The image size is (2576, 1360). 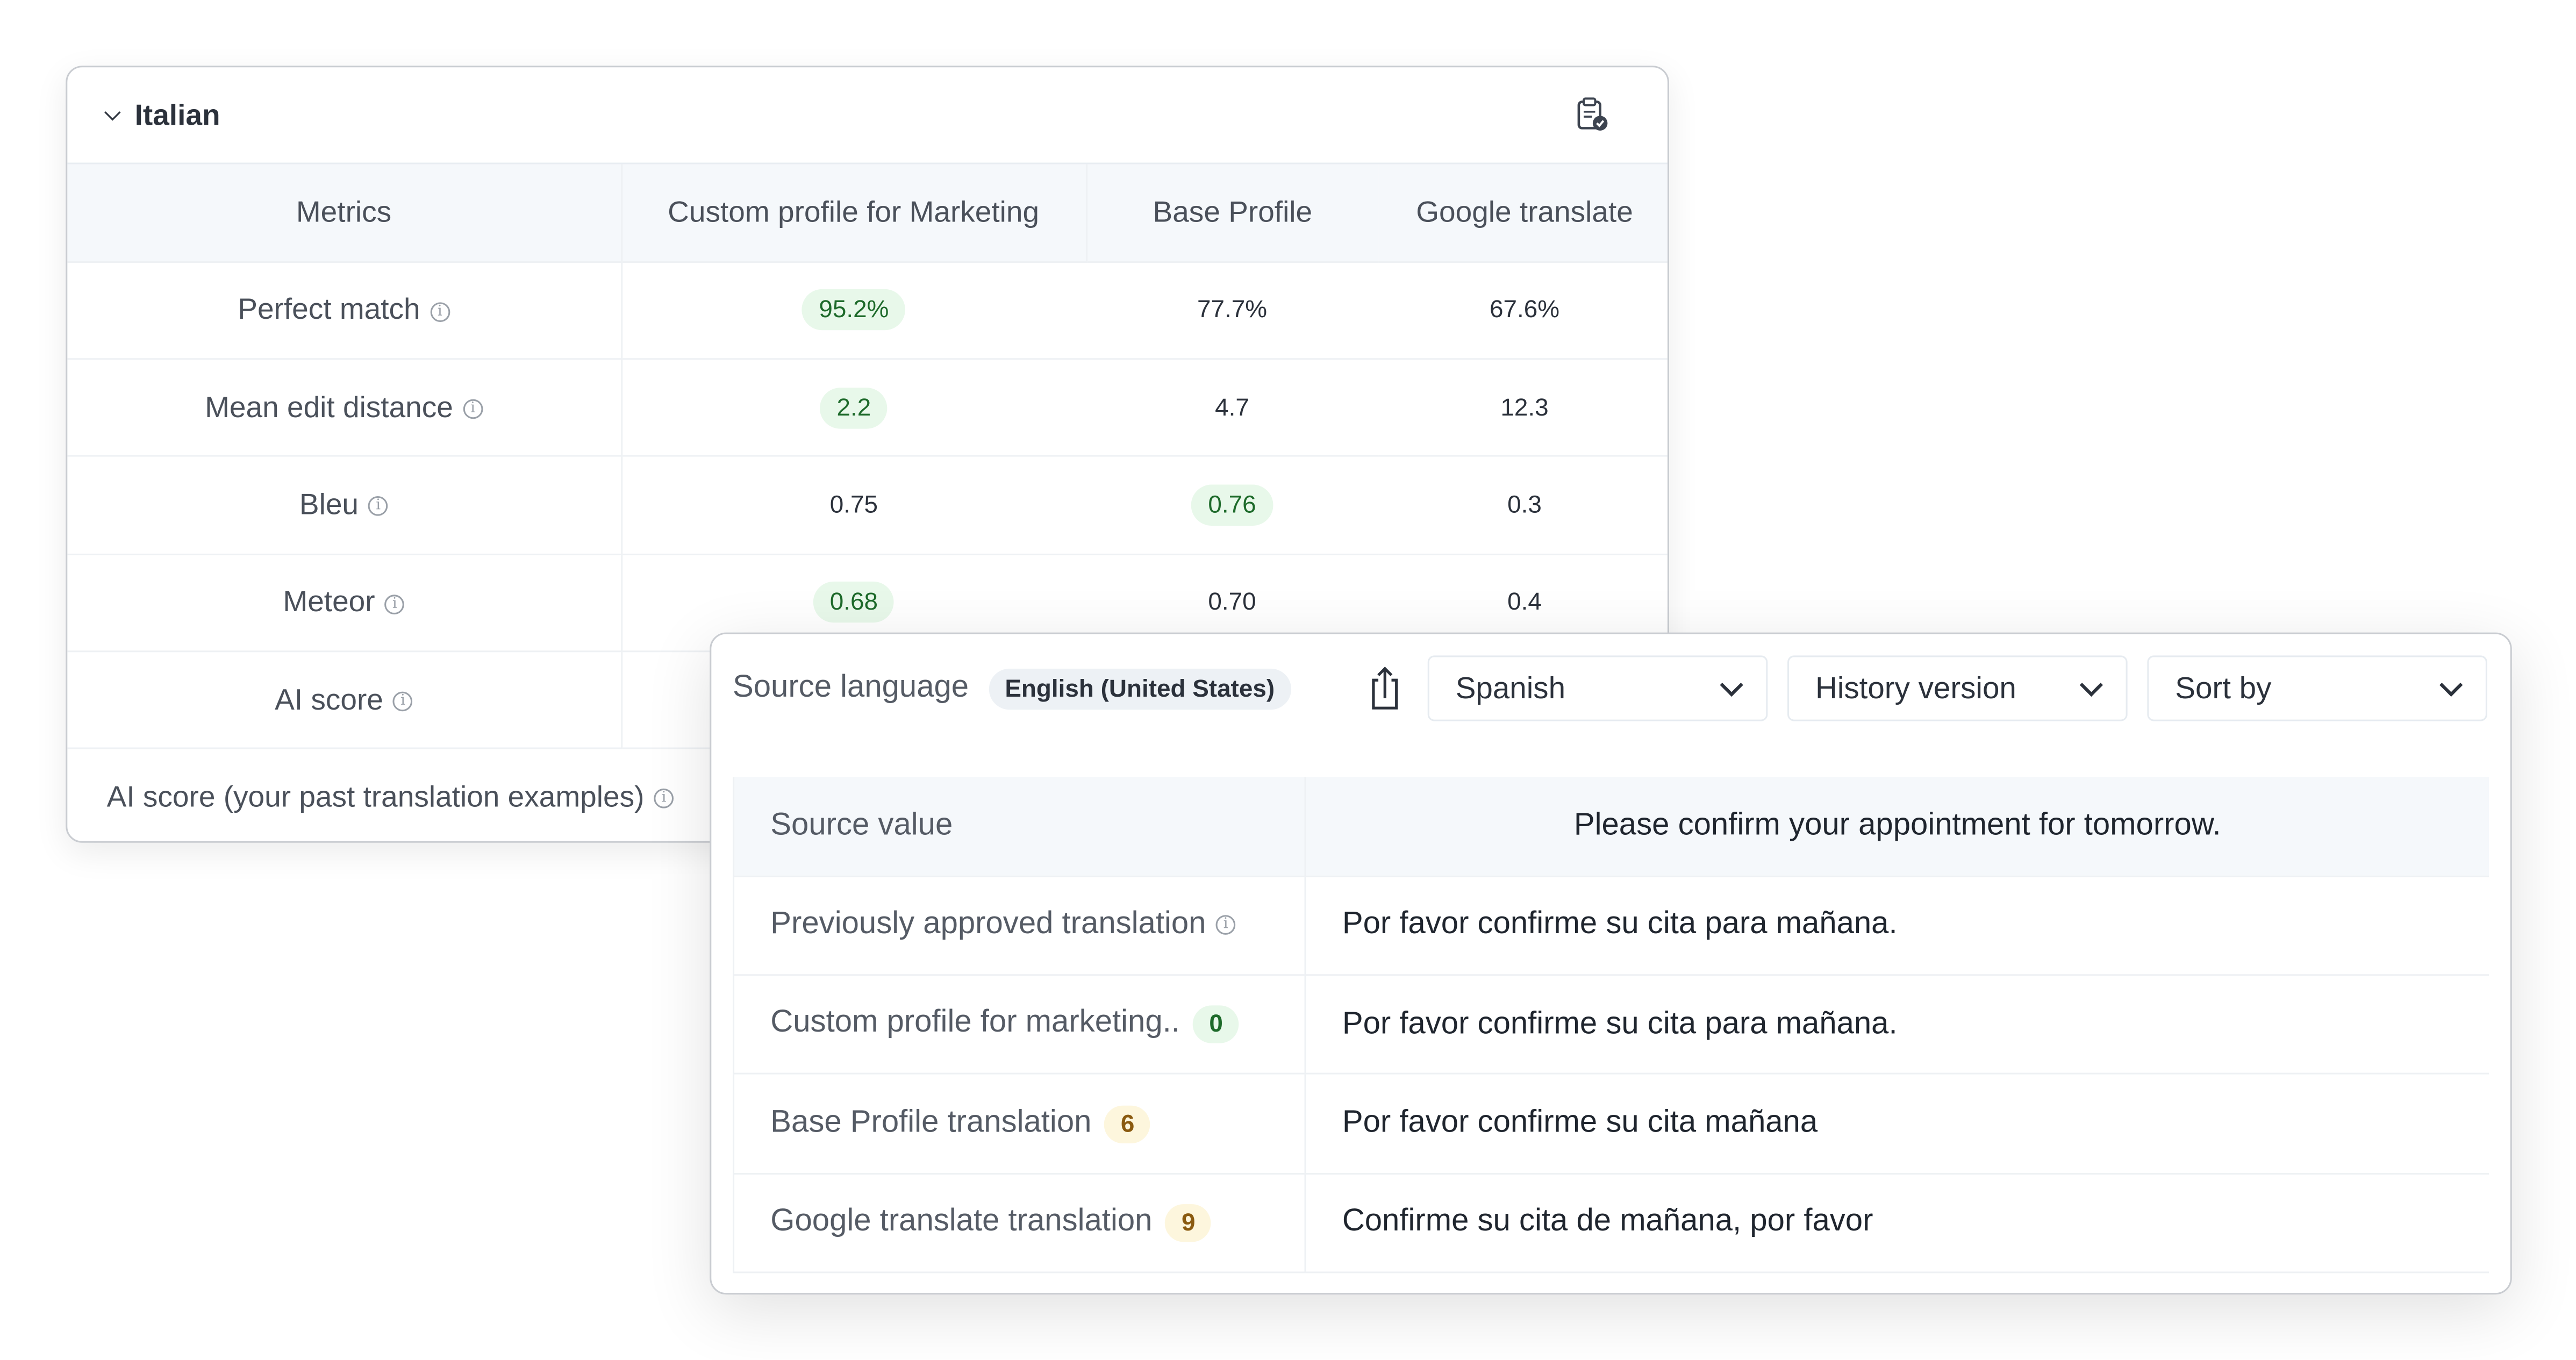 What do you see at coordinates (1232, 213) in the screenshot?
I see `column-header: Base Profile` at bounding box center [1232, 213].